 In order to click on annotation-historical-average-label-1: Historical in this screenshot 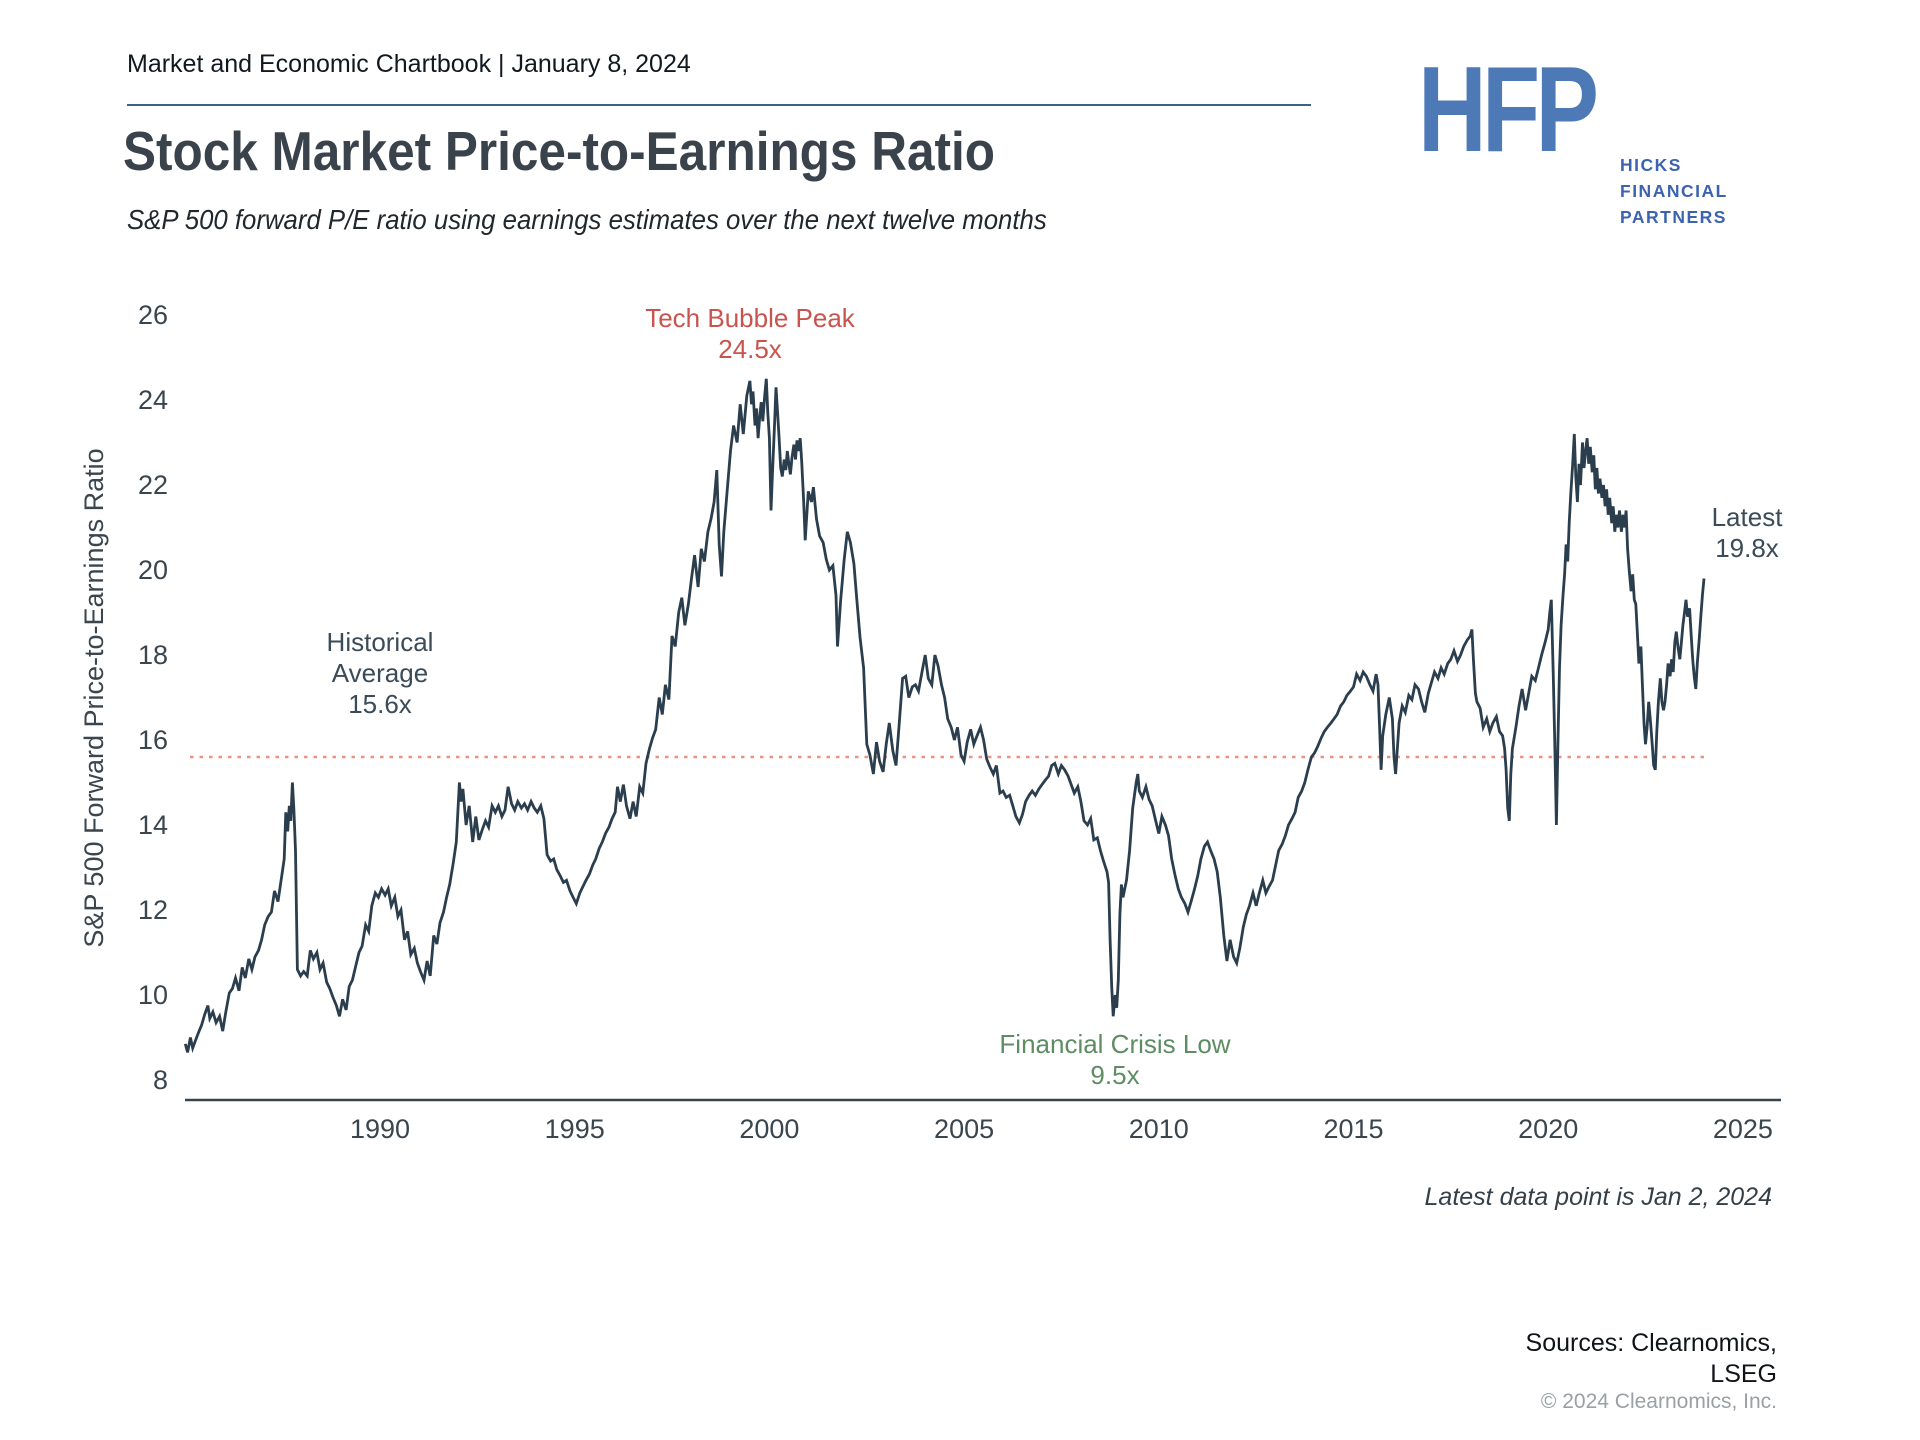, I will do `click(380, 642)`.